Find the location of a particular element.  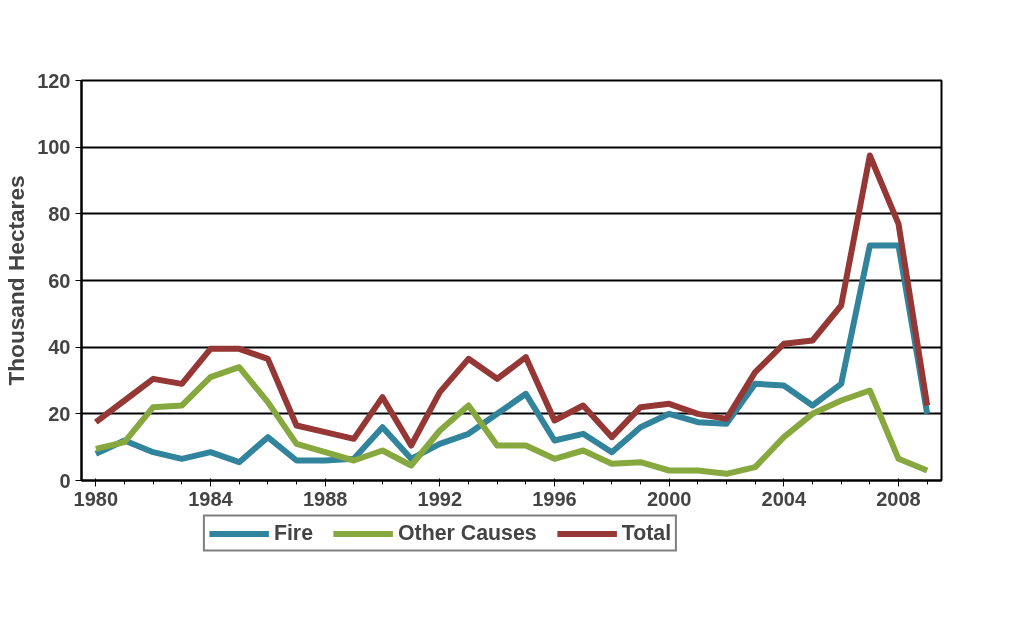

x-tick-label: 2008 is located at coordinates (898, 498).